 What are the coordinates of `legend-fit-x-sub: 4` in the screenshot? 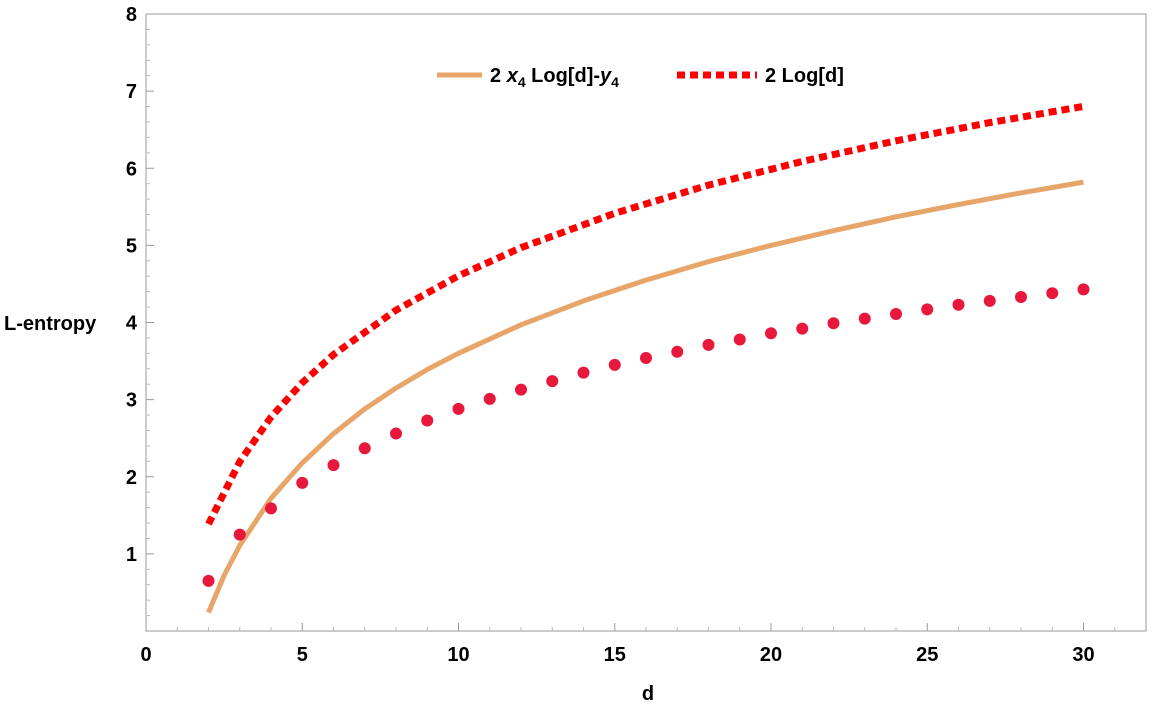 It's located at (522, 82).